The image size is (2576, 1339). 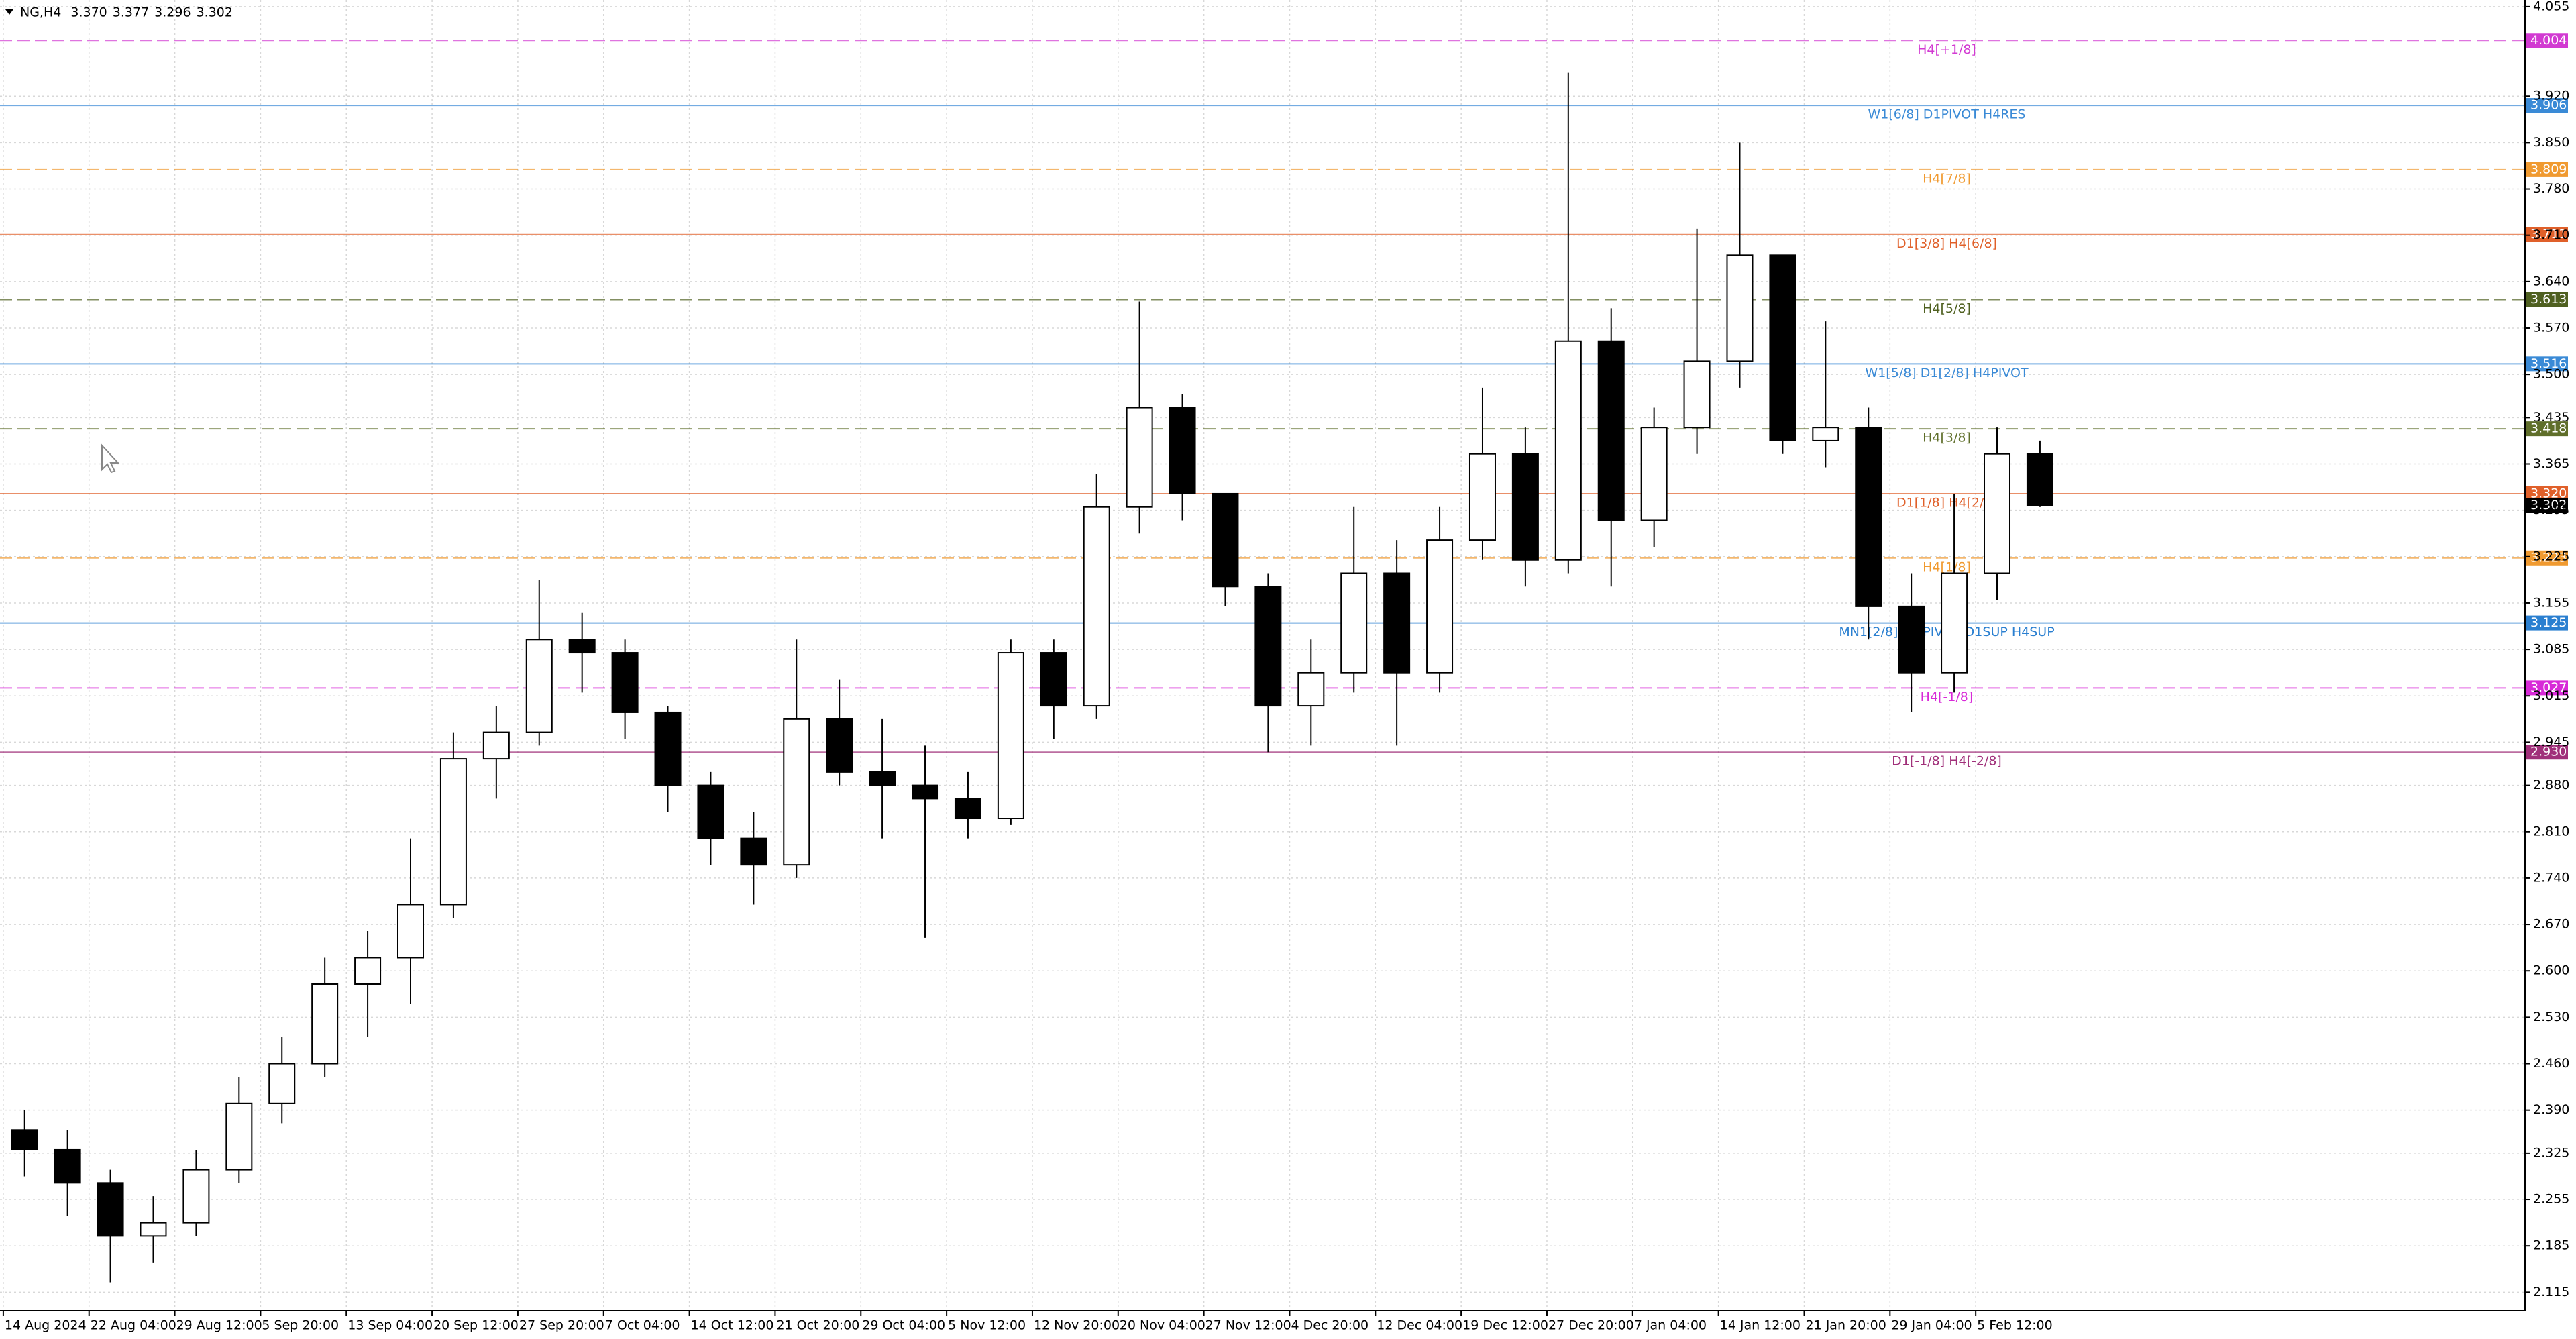 I want to click on level-price: 3.613, so click(x=2548, y=299).